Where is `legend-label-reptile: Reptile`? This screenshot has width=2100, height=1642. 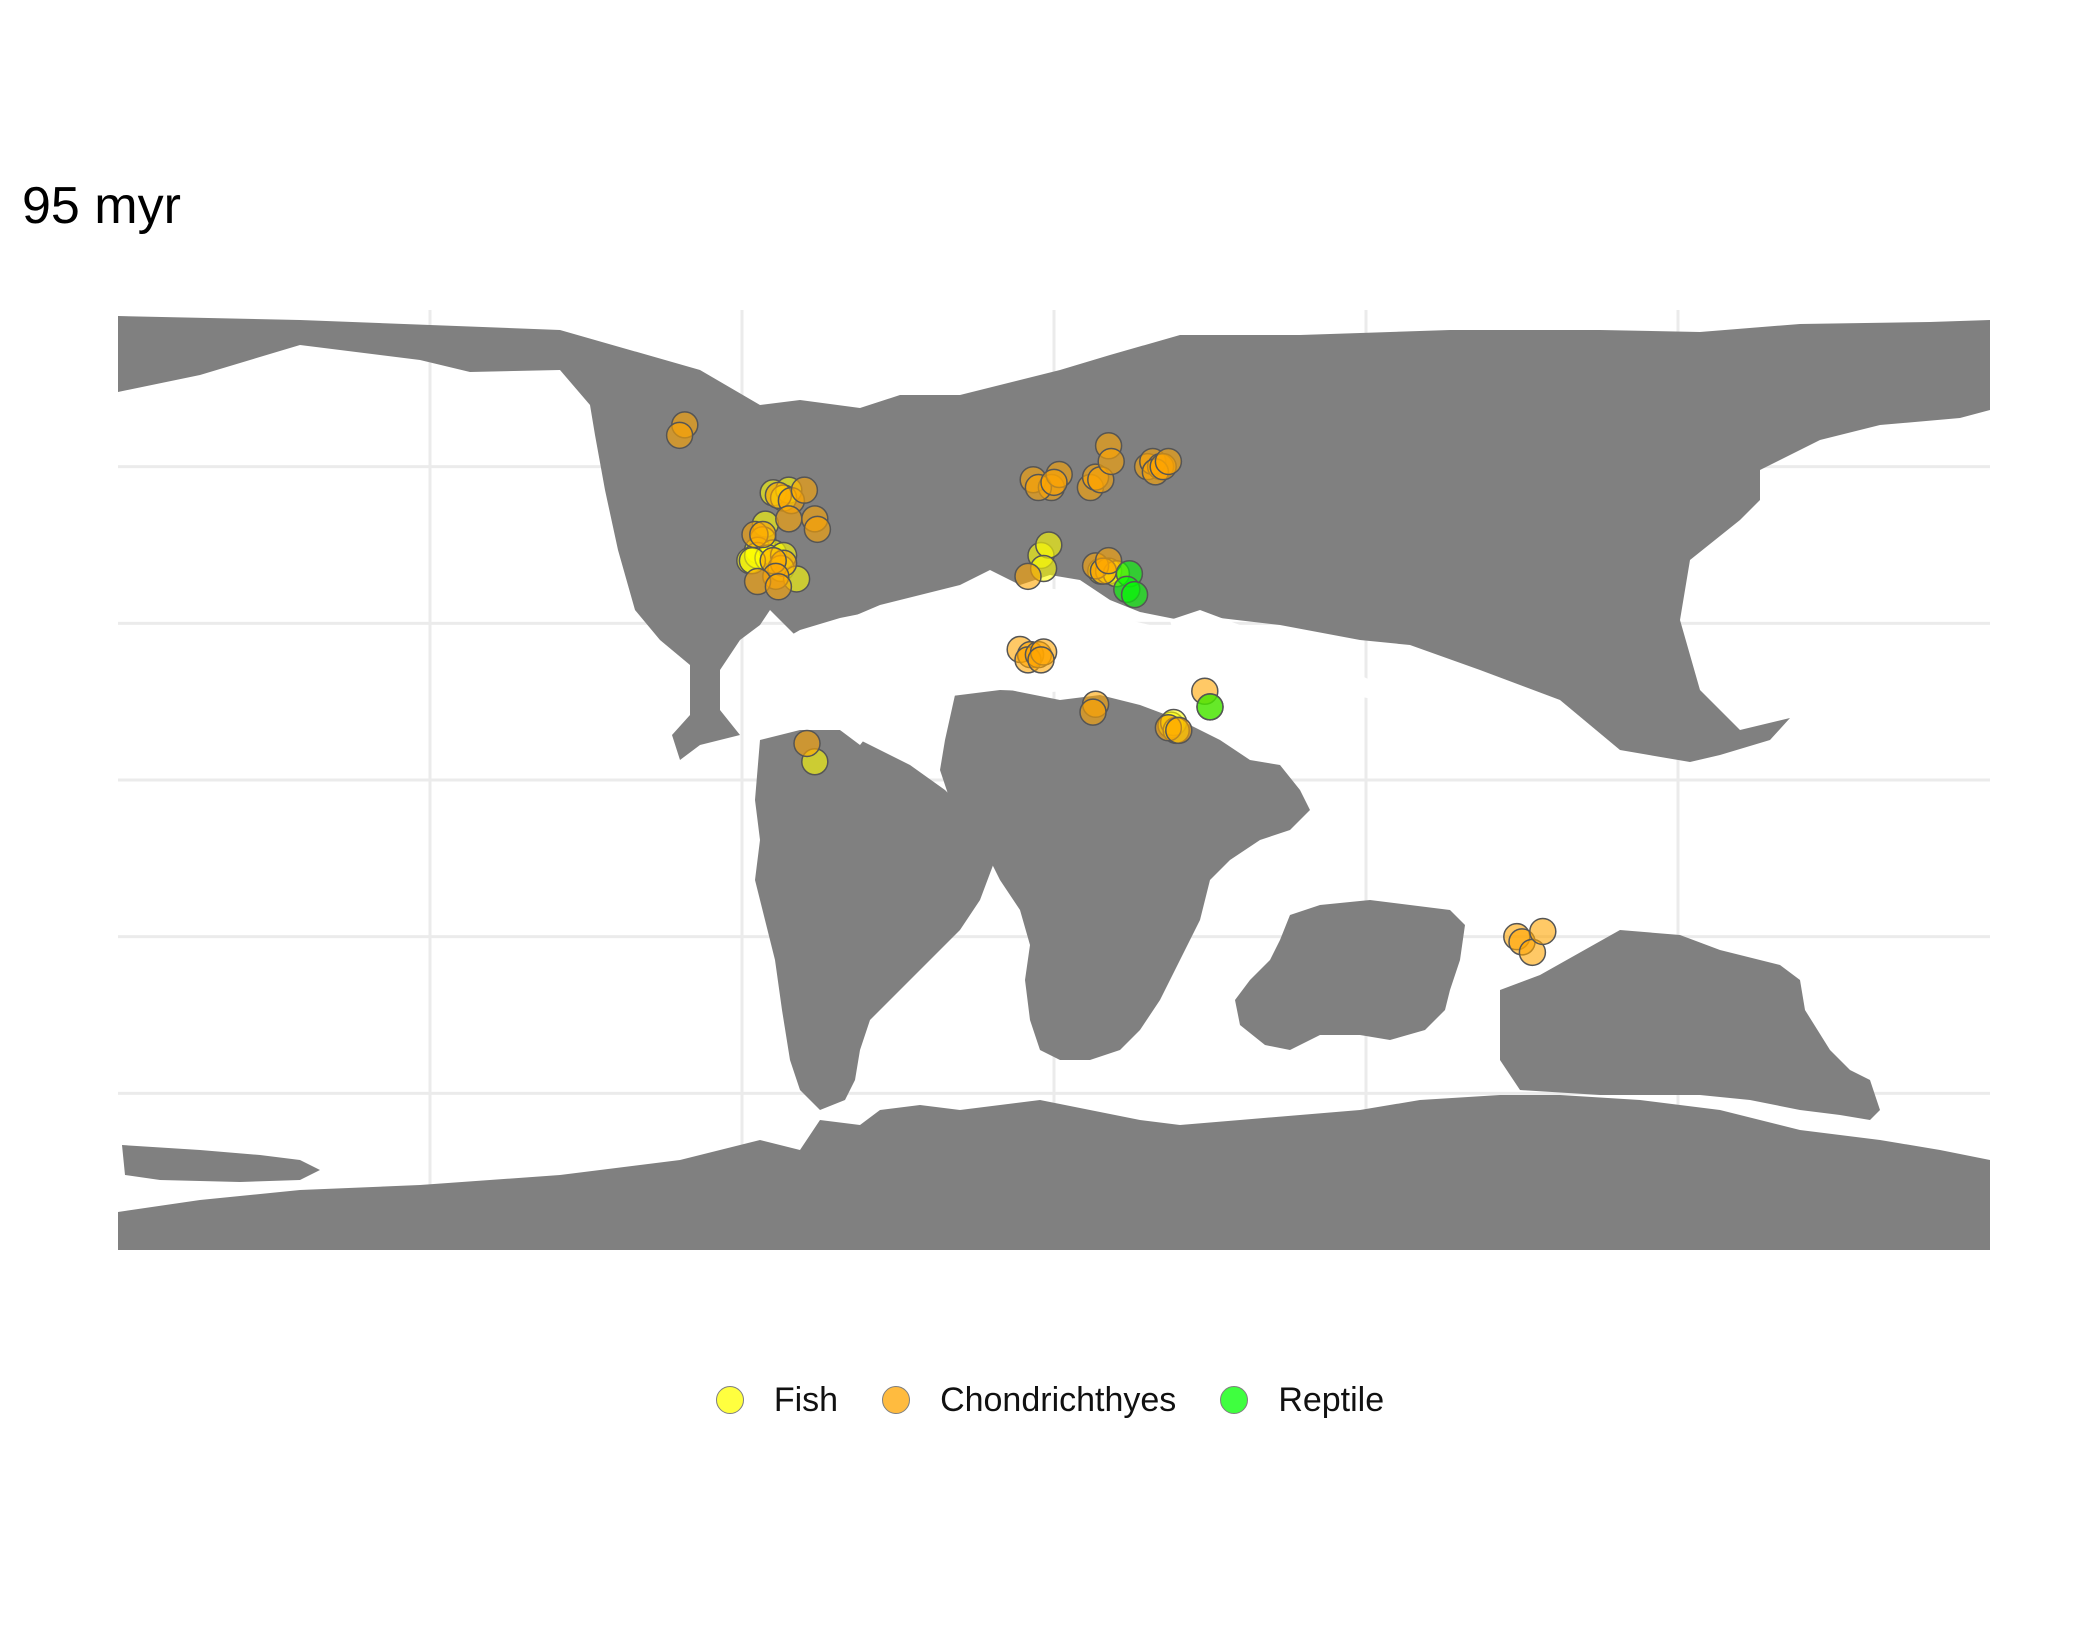 legend-label-reptile: Reptile is located at coordinates (1331, 1399).